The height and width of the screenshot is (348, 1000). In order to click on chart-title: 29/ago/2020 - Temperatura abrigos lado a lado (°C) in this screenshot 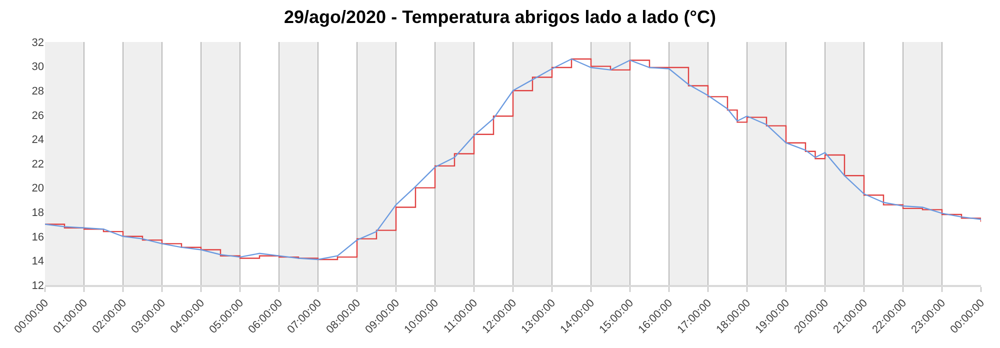, I will do `click(500, 17)`.